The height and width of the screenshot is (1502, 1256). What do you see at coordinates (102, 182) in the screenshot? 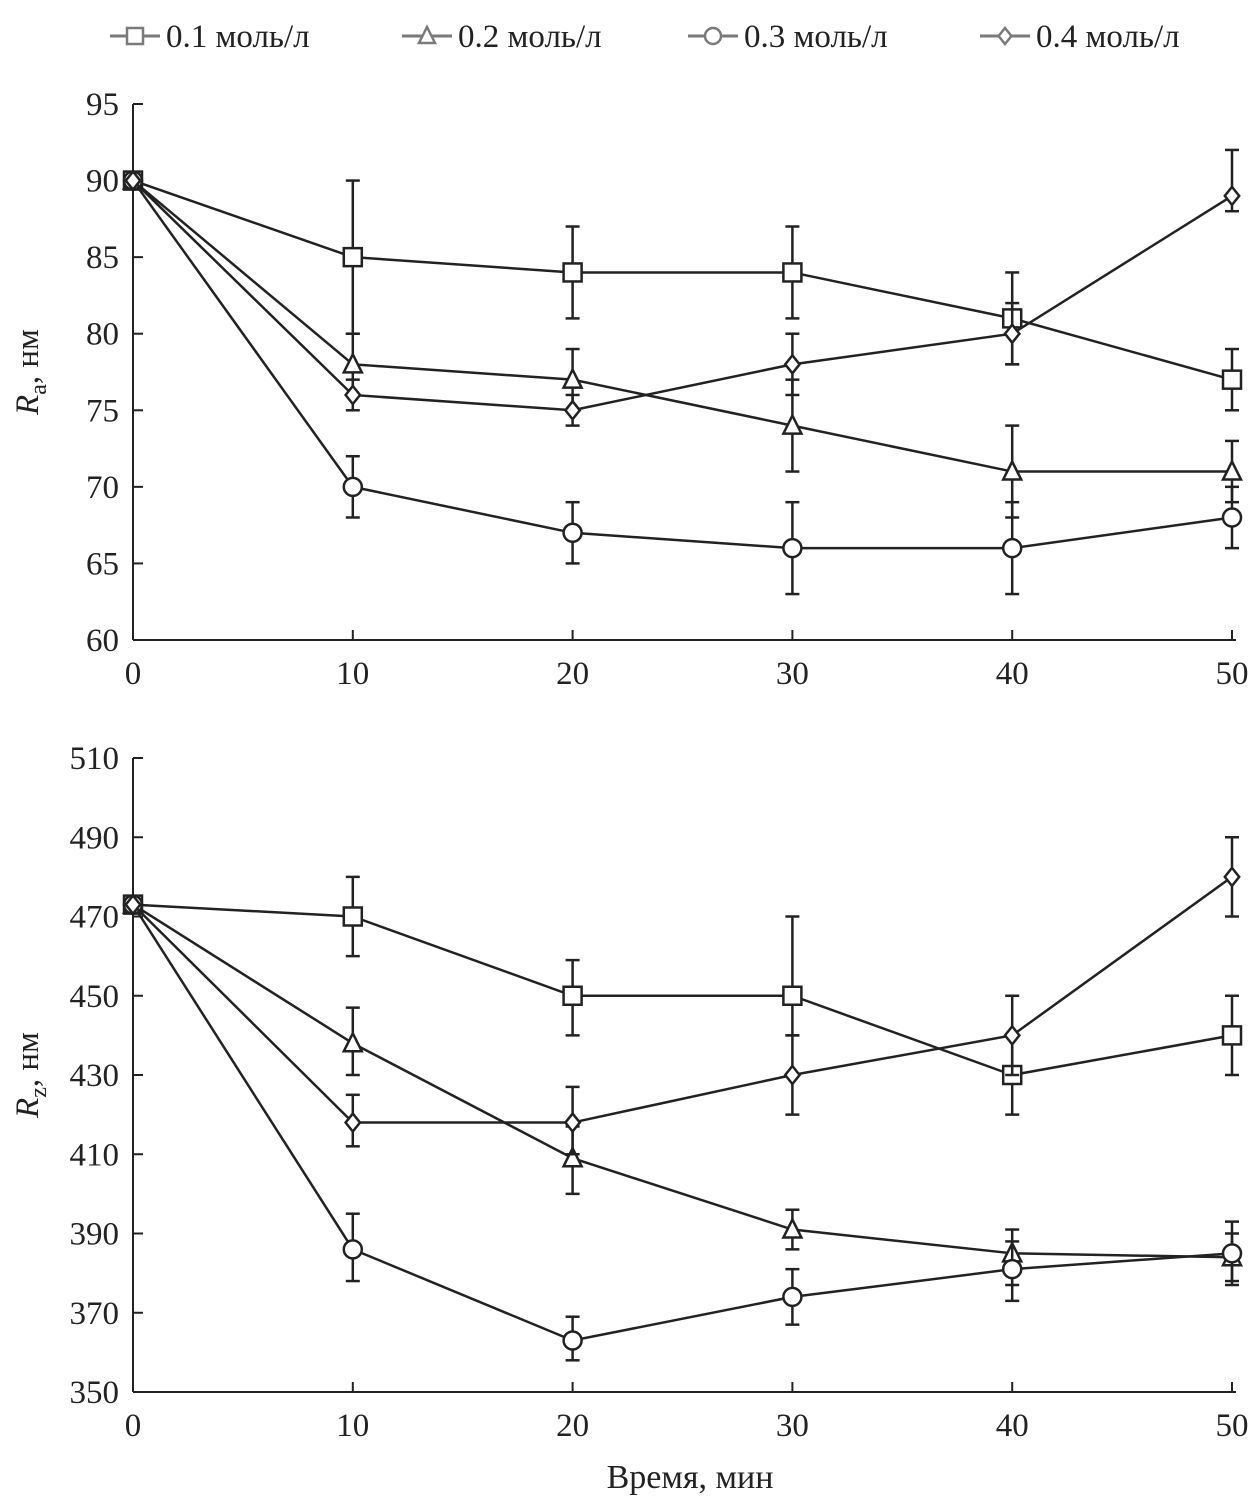
I see `y-tick-label: 90` at bounding box center [102, 182].